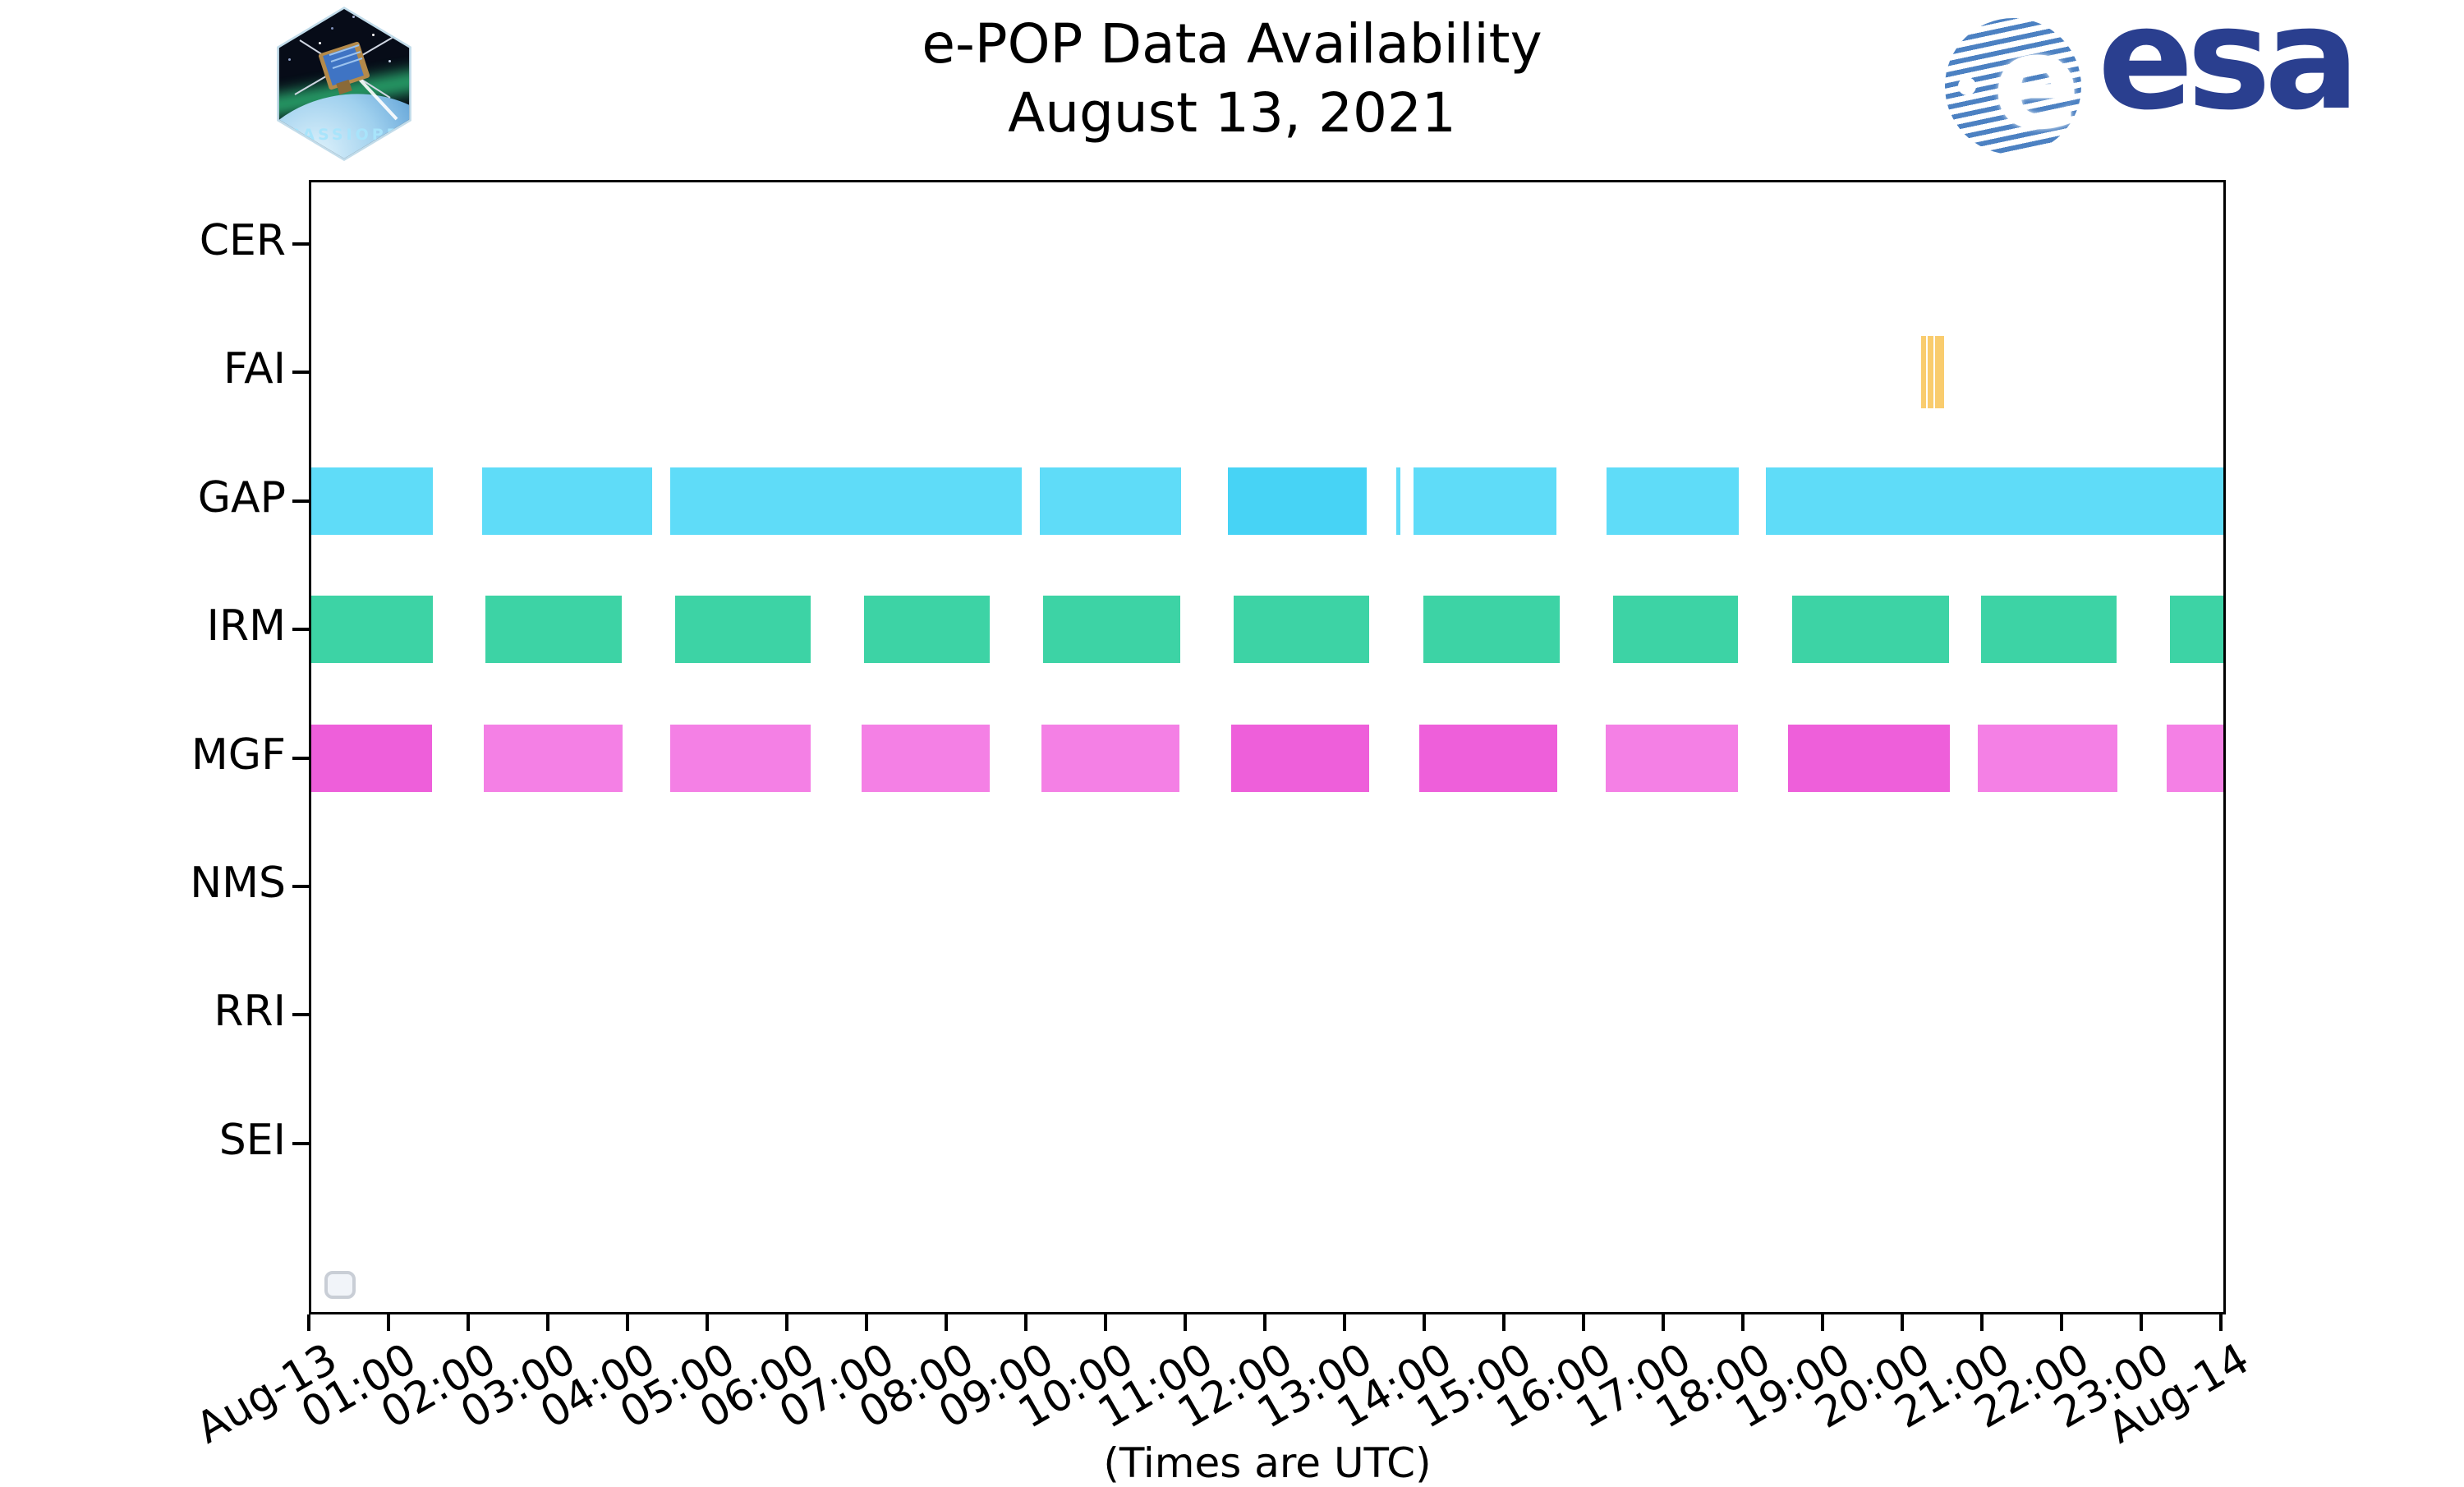 The width and height of the screenshot is (2464, 1487). Describe the element at coordinates (250, 1012) in the screenshot. I see `y-label-rri: RRI` at that location.